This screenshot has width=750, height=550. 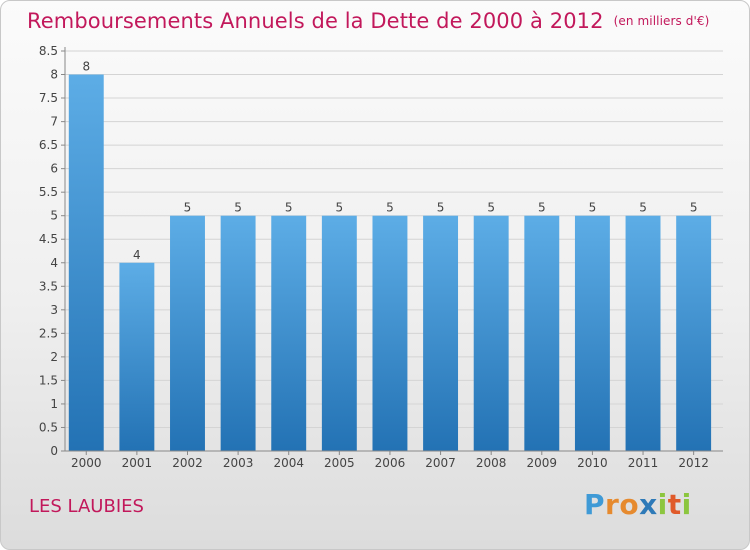 I want to click on x-tick-label: 2005, so click(x=339, y=463).